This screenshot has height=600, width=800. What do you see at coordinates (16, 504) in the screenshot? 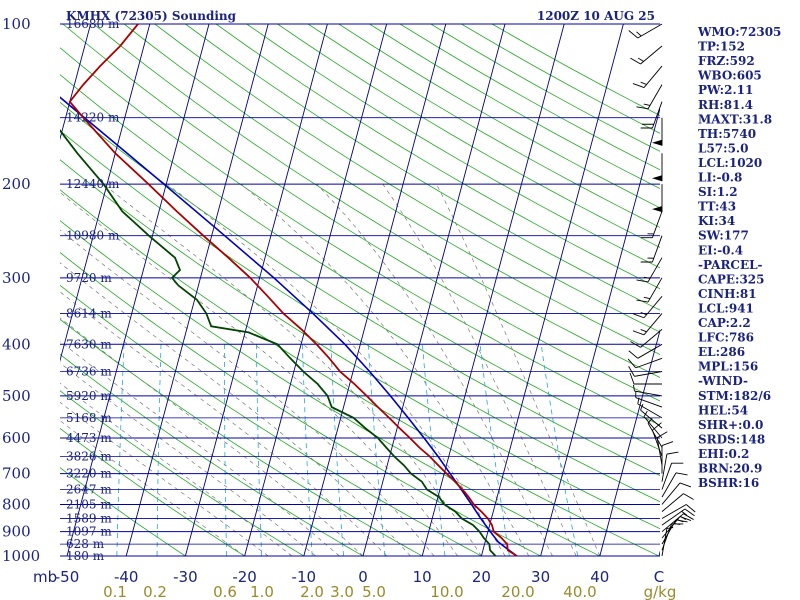
I see `pressure-label: 800` at bounding box center [16, 504].